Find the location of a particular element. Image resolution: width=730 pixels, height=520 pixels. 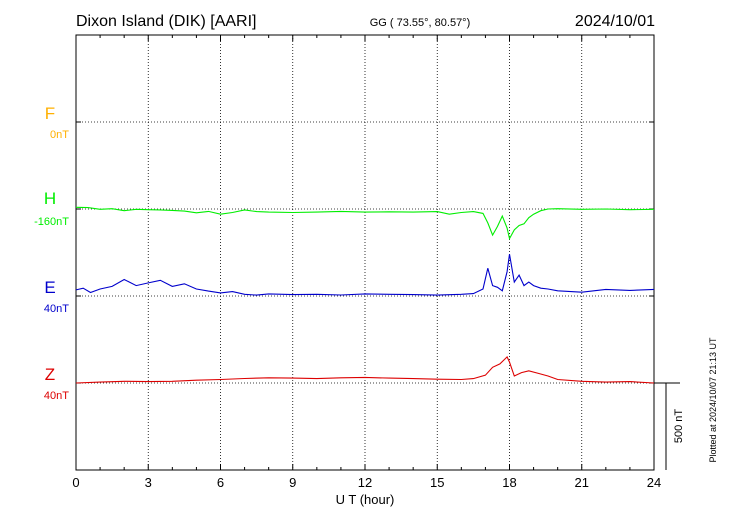

series-name-f: F is located at coordinates (50, 113).